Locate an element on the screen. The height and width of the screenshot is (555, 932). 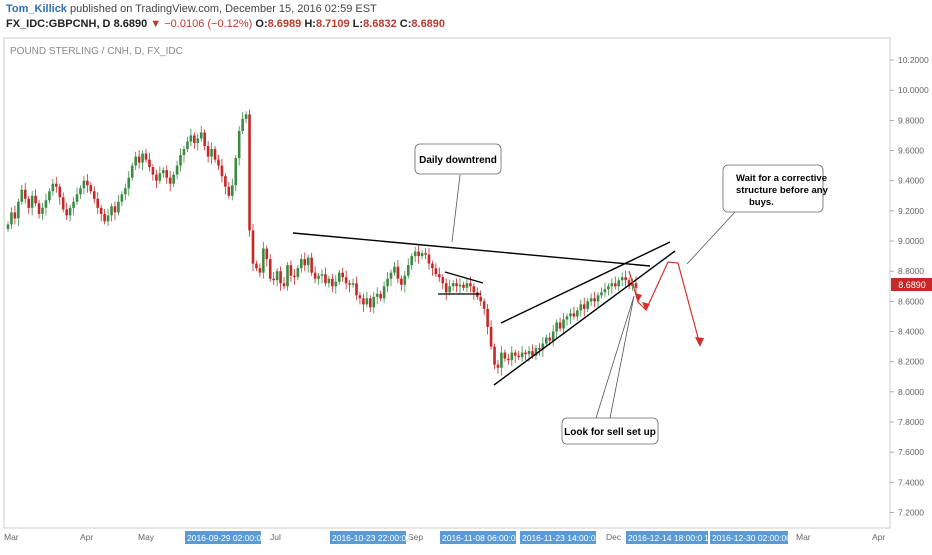
y-tick-label: 9.8000 is located at coordinates (911, 120).